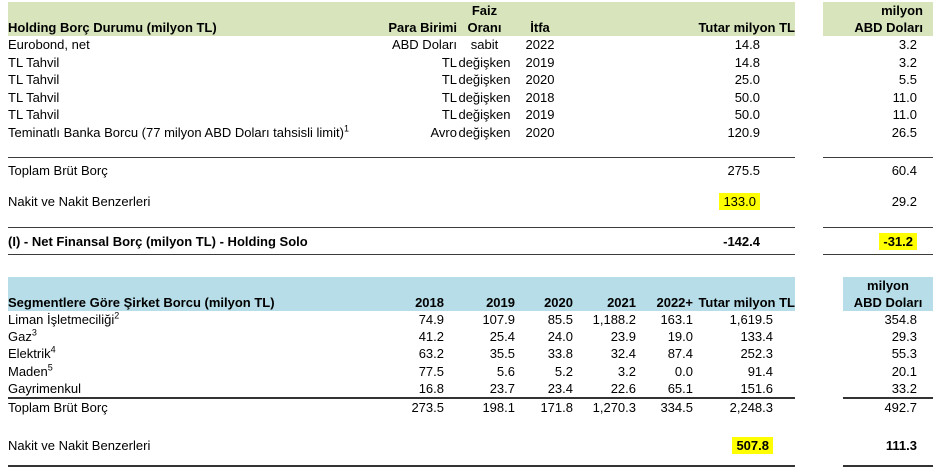 The width and height of the screenshot is (936, 472). What do you see at coordinates (756, 354) in the screenshot?
I see `cell-amount-tl: 252.3` at bounding box center [756, 354].